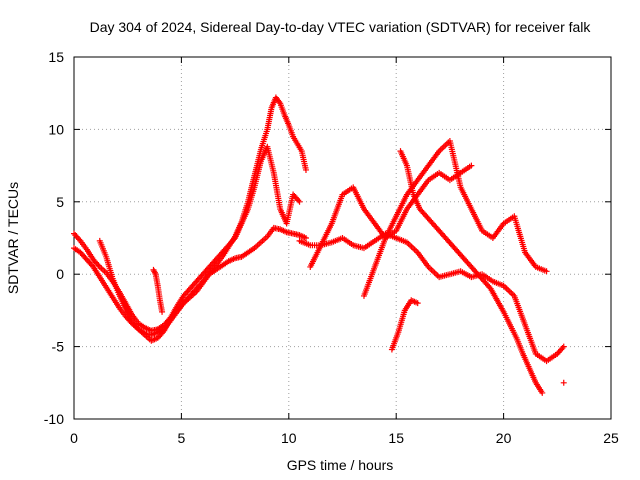  I want to click on x-tick-label: 25, so click(611, 438).